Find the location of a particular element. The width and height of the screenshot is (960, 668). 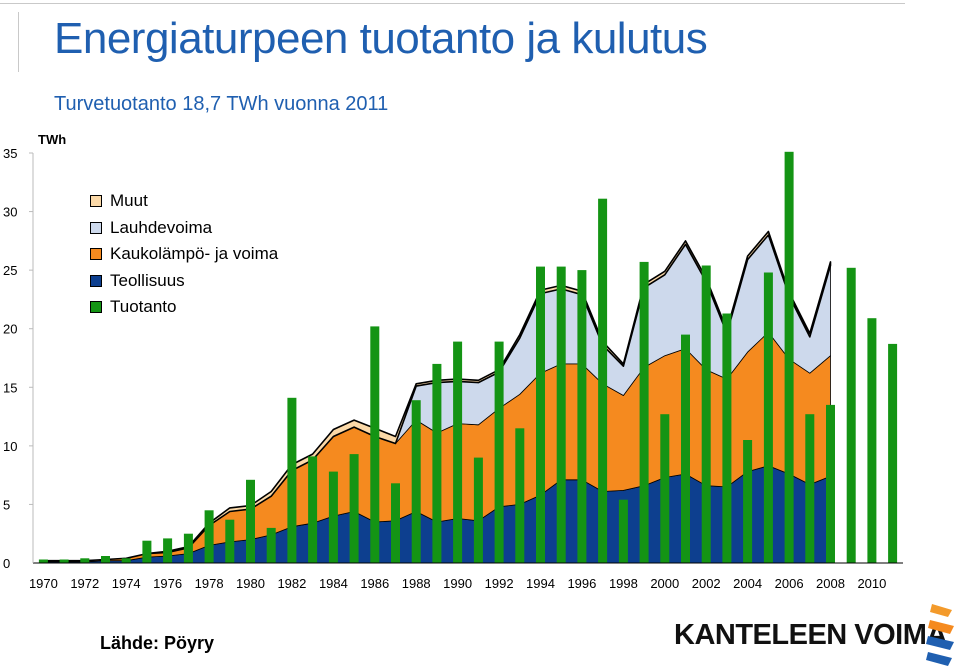

bar-tuotanto-1992 is located at coordinates (499, 452).